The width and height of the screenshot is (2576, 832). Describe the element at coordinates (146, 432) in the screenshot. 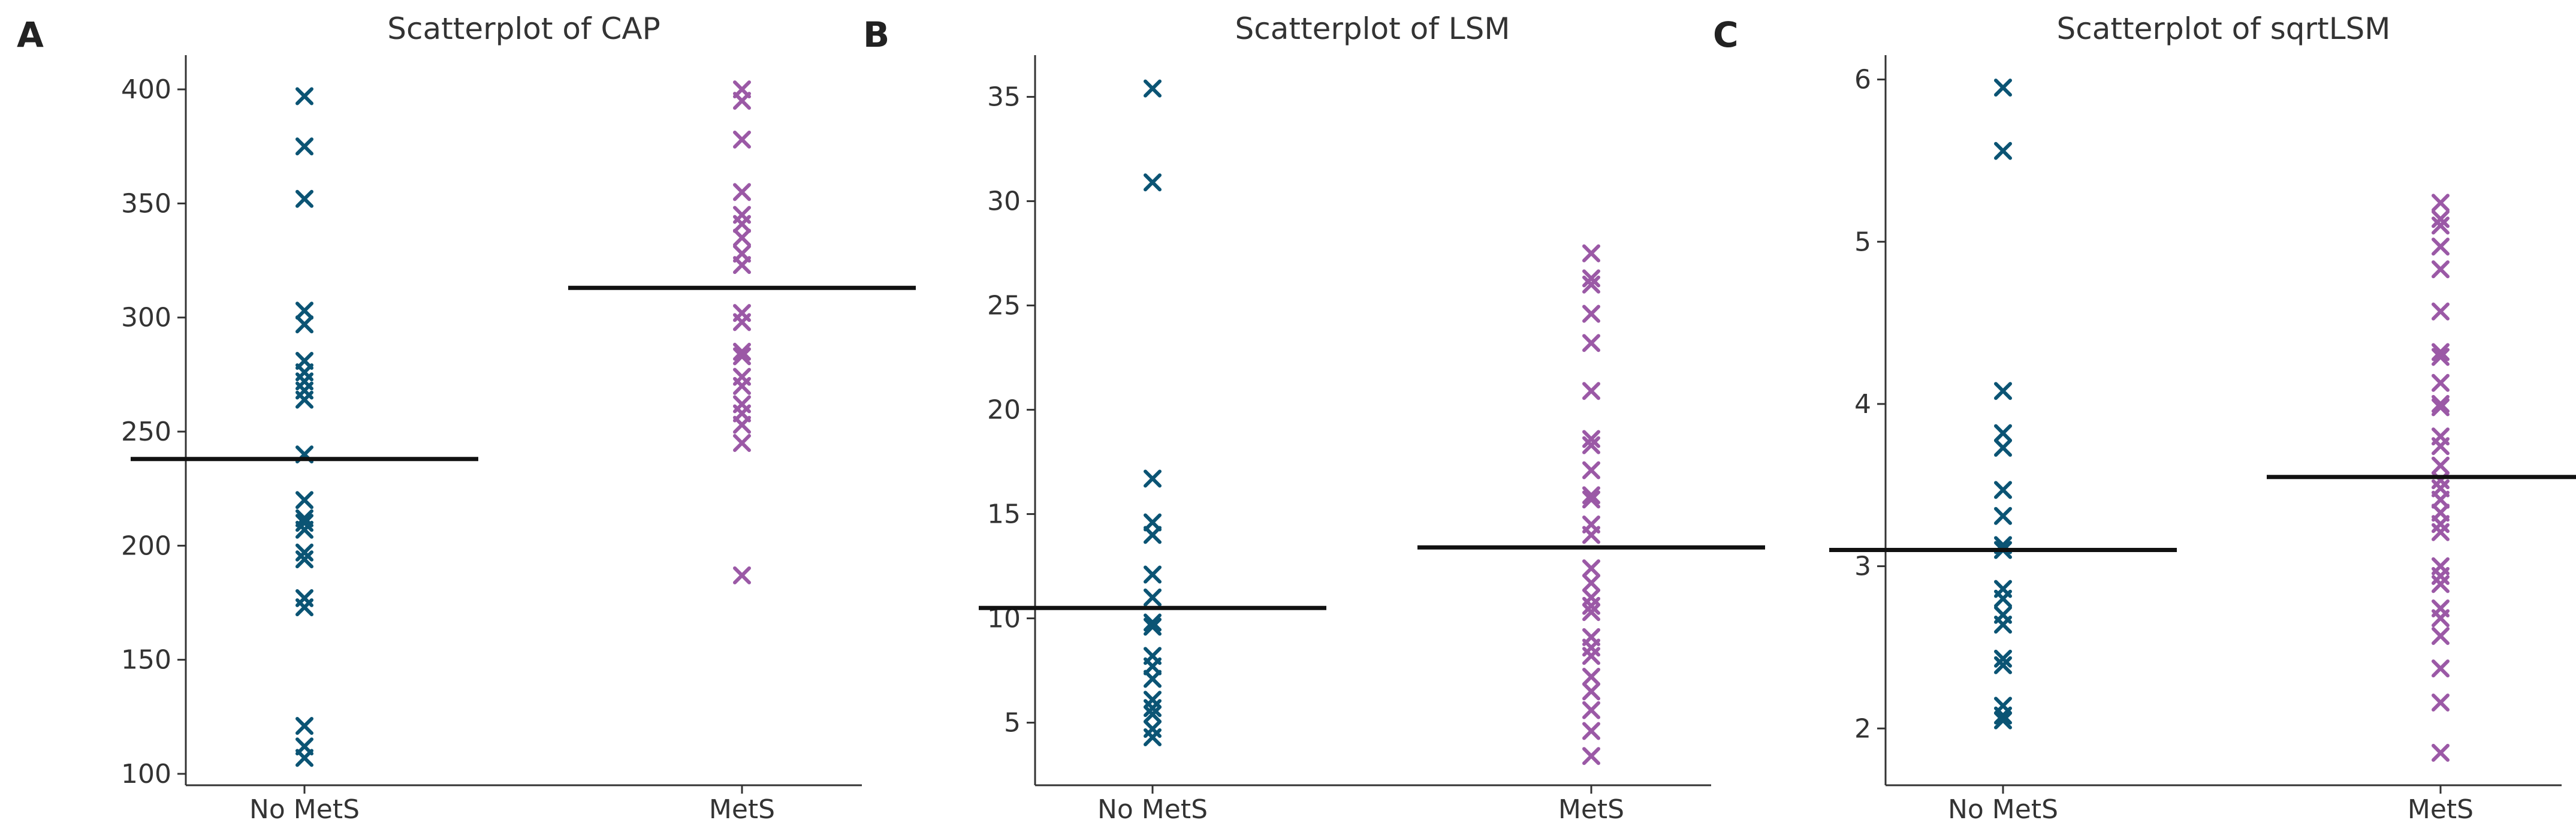

I see `y-tick-label: 250` at that location.